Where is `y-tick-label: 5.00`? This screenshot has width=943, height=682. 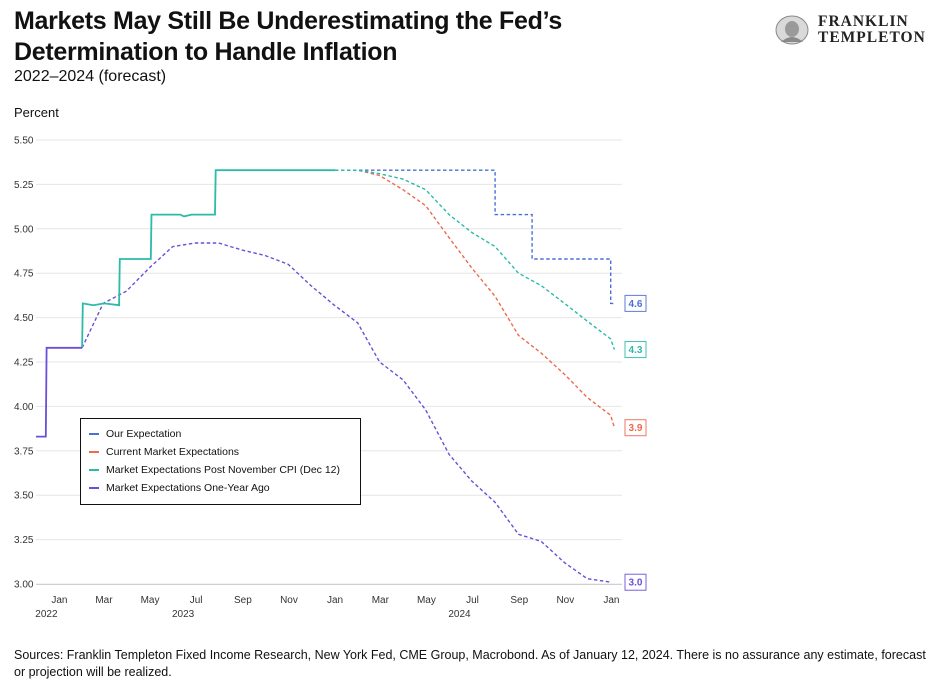 y-tick-label: 5.00 is located at coordinates (24, 229).